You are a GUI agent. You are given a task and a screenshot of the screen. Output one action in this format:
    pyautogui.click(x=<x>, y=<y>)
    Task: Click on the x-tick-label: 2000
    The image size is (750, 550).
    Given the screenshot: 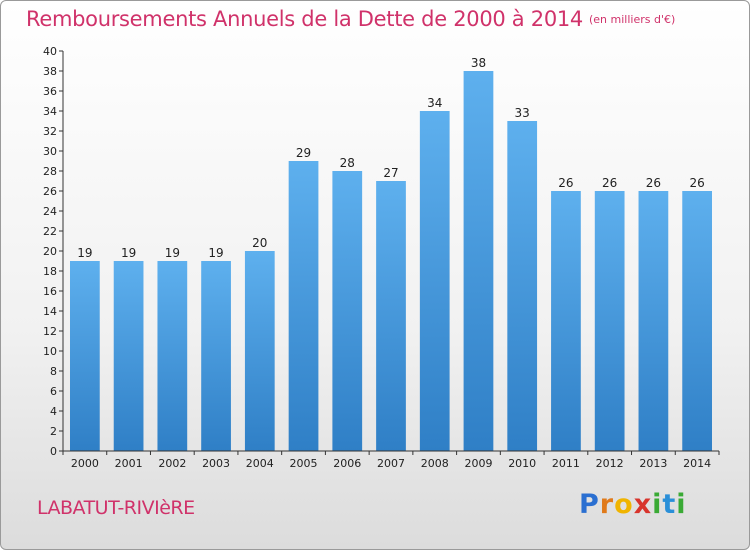 What is the action you would take?
    pyautogui.click(x=85, y=463)
    